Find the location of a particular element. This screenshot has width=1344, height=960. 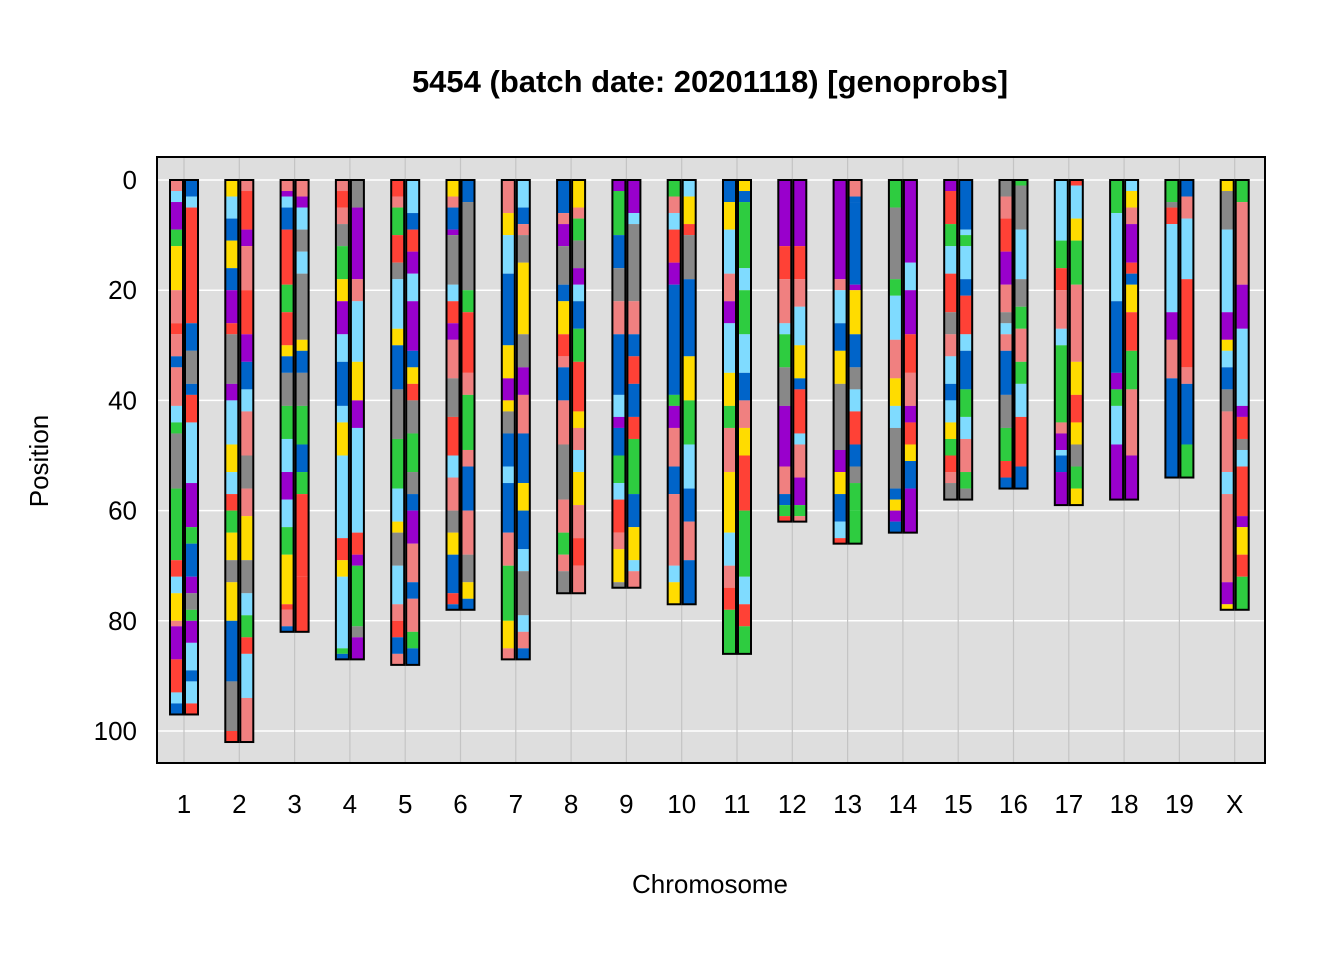

x-tick-label: 16 is located at coordinates (1013, 804).